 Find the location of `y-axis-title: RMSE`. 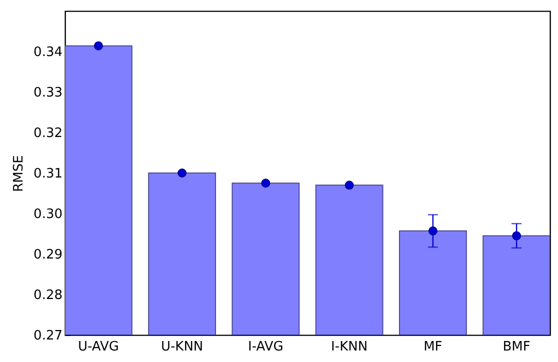

y-axis-title: RMSE is located at coordinates (19, 173).